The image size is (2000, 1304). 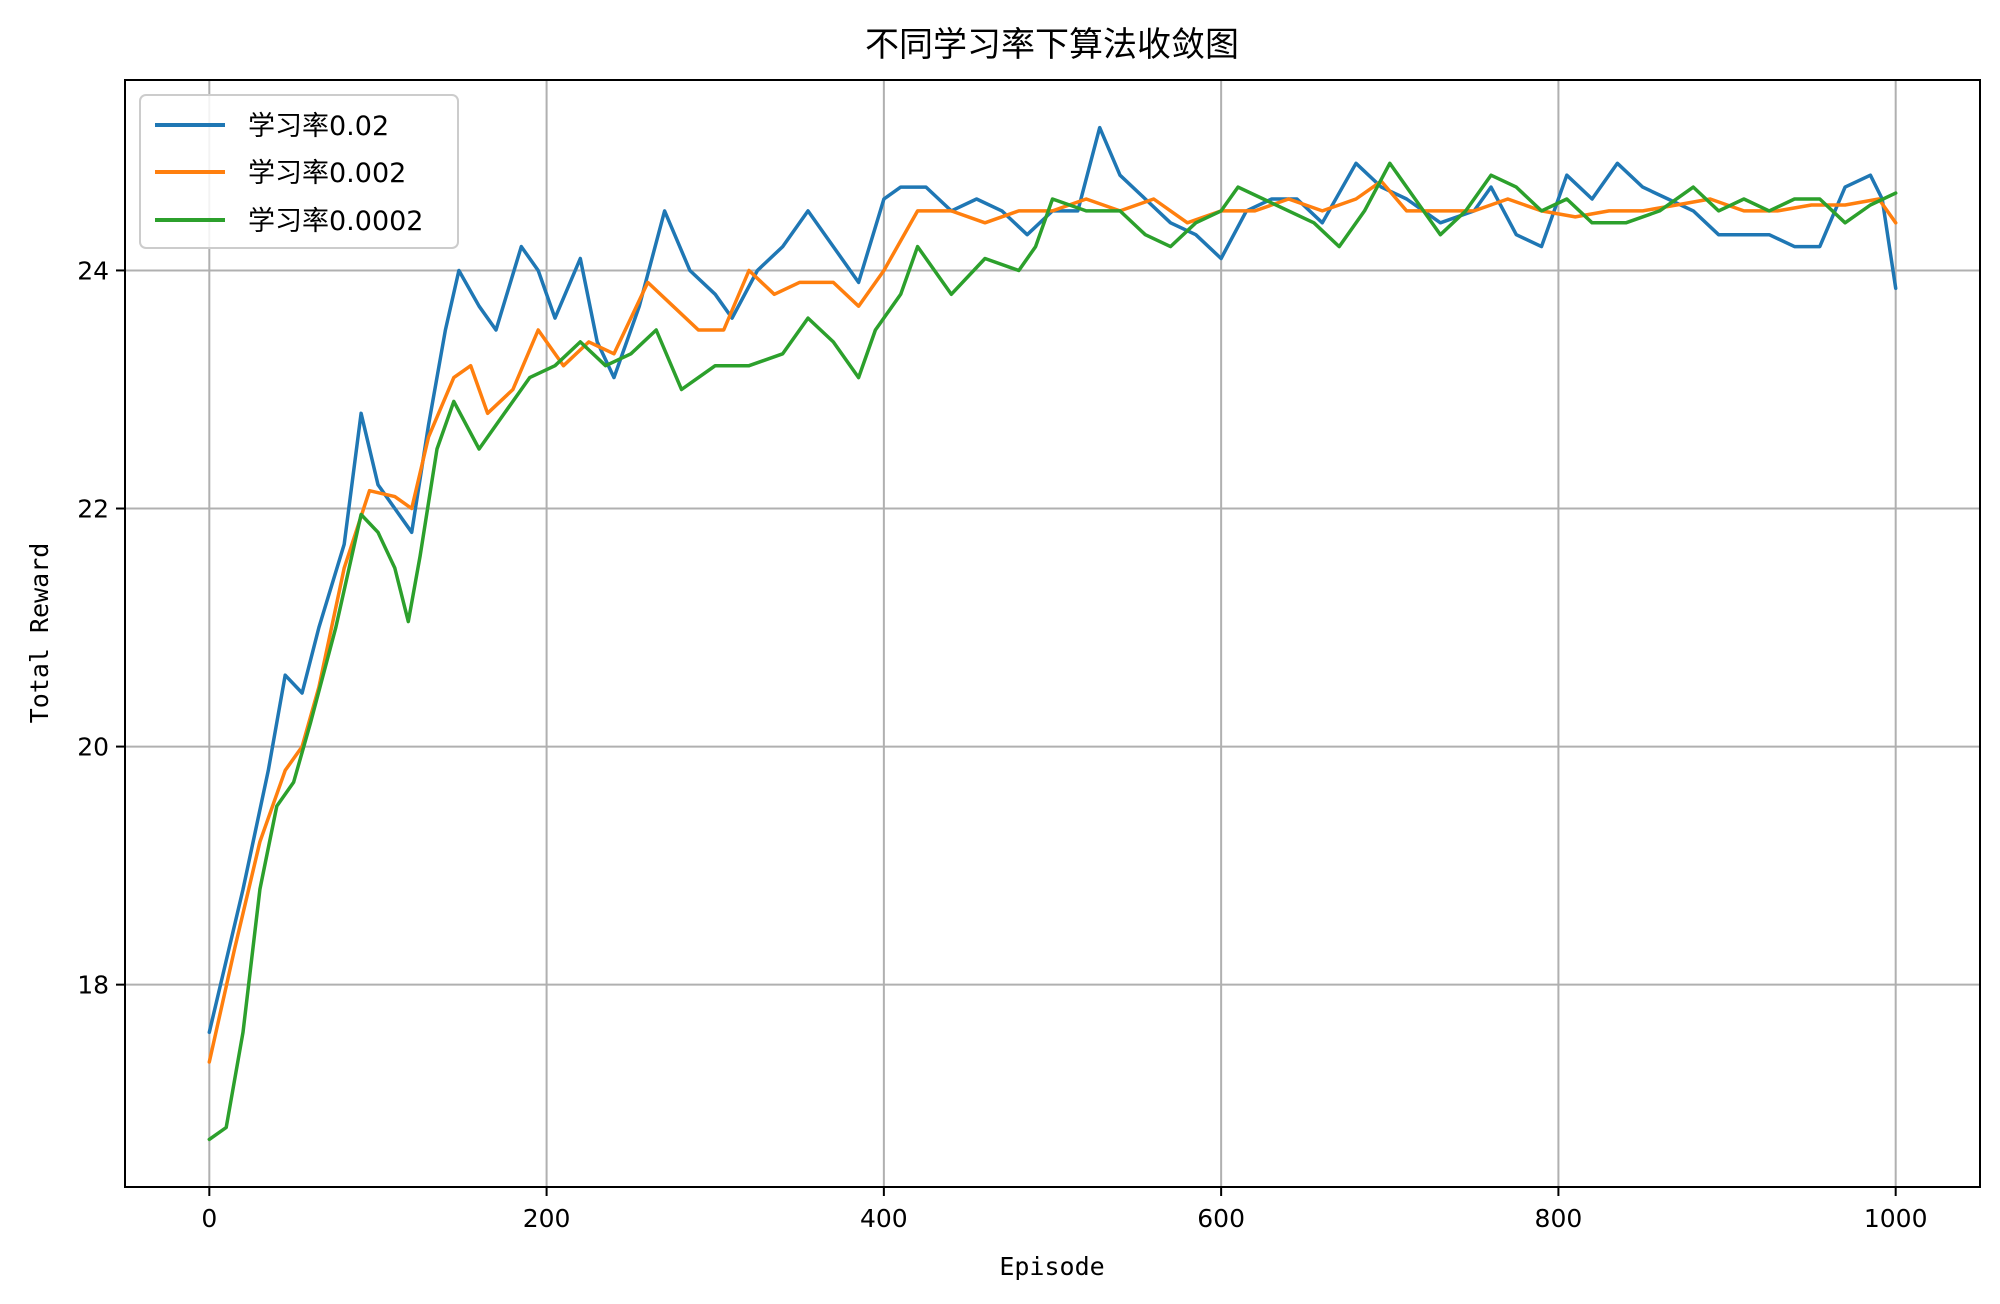 What do you see at coordinates (1221, 1218) in the screenshot?
I see `x-tick-label: 600` at bounding box center [1221, 1218].